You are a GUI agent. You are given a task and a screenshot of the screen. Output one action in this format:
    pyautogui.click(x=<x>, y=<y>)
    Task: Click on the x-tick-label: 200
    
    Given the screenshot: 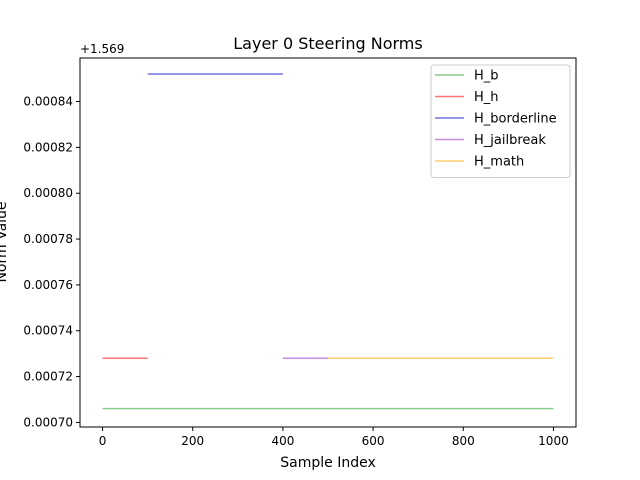 What is the action you would take?
    pyautogui.click(x=192, y=441)
    